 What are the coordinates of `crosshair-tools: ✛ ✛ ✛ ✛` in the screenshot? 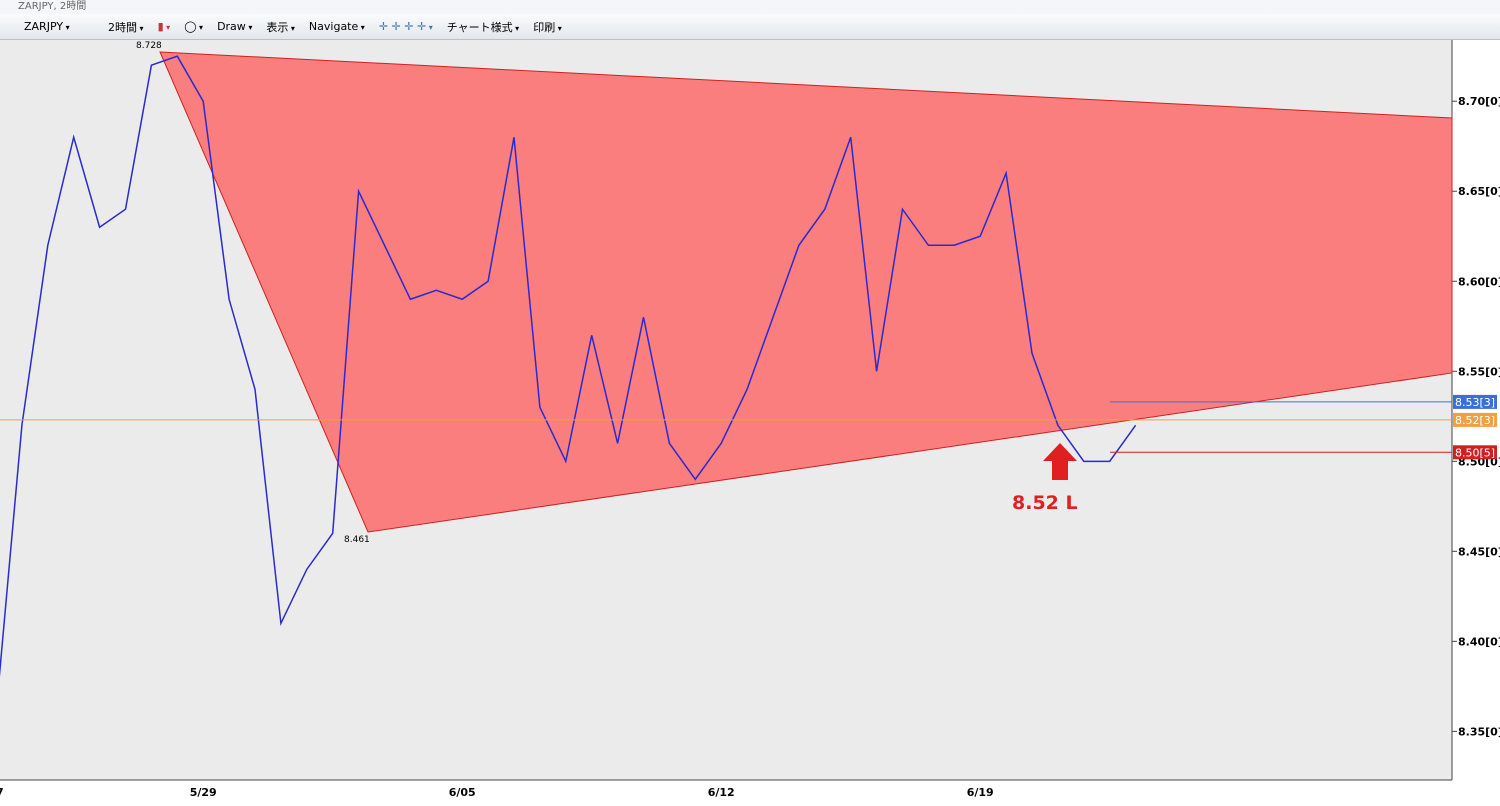 It's located at (406, 26).